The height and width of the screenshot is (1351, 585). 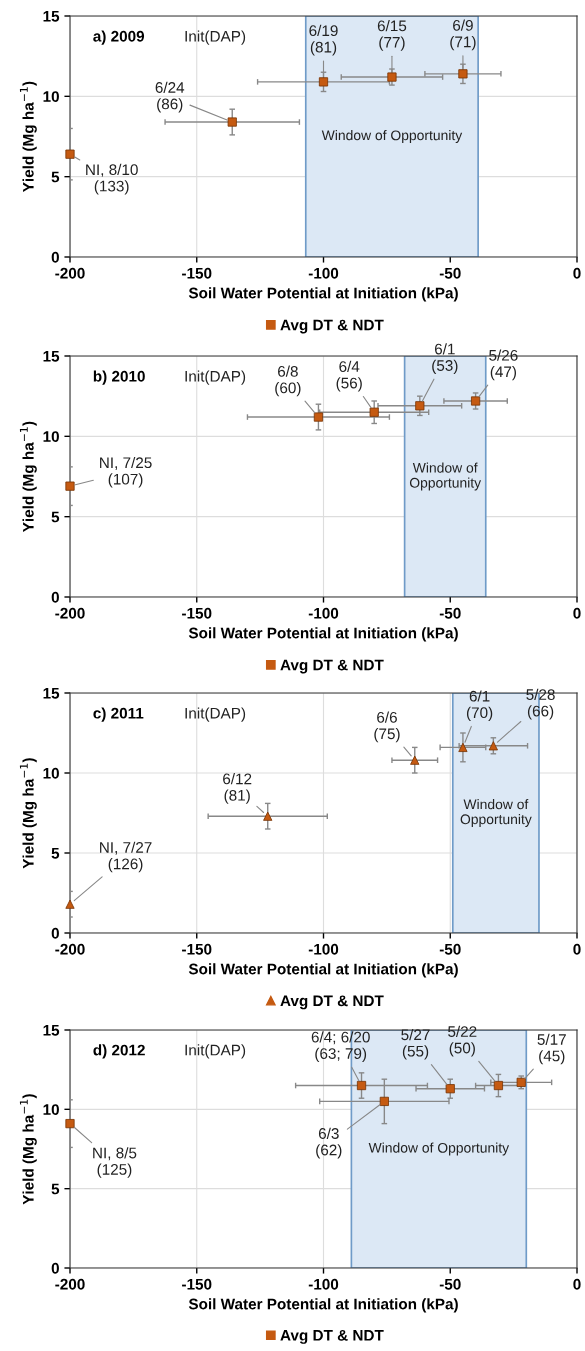 What do you see at coordinates (503, 365) in the screenshot?
I see `annotation: 5/26 (47)` at bounding box center [503, 365].